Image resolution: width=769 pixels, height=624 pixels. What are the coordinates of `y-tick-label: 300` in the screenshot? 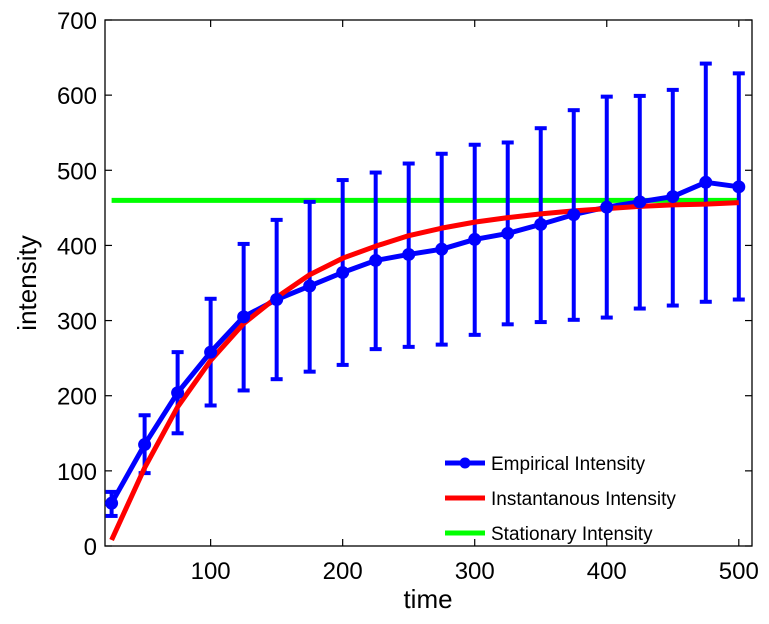 It's located at (77, 322).